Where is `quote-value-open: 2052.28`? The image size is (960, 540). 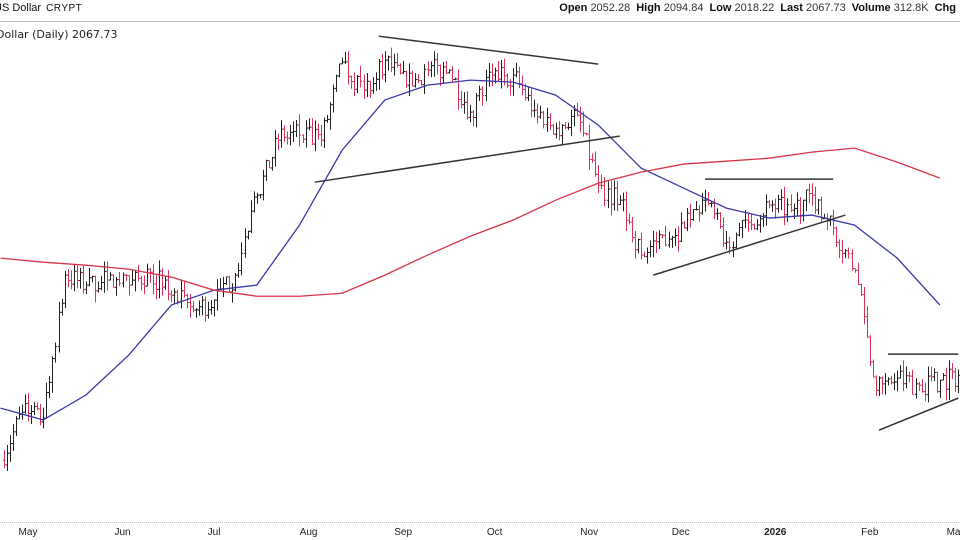
quote-value-open: 2052.28 is located at coordinates (610, 8).